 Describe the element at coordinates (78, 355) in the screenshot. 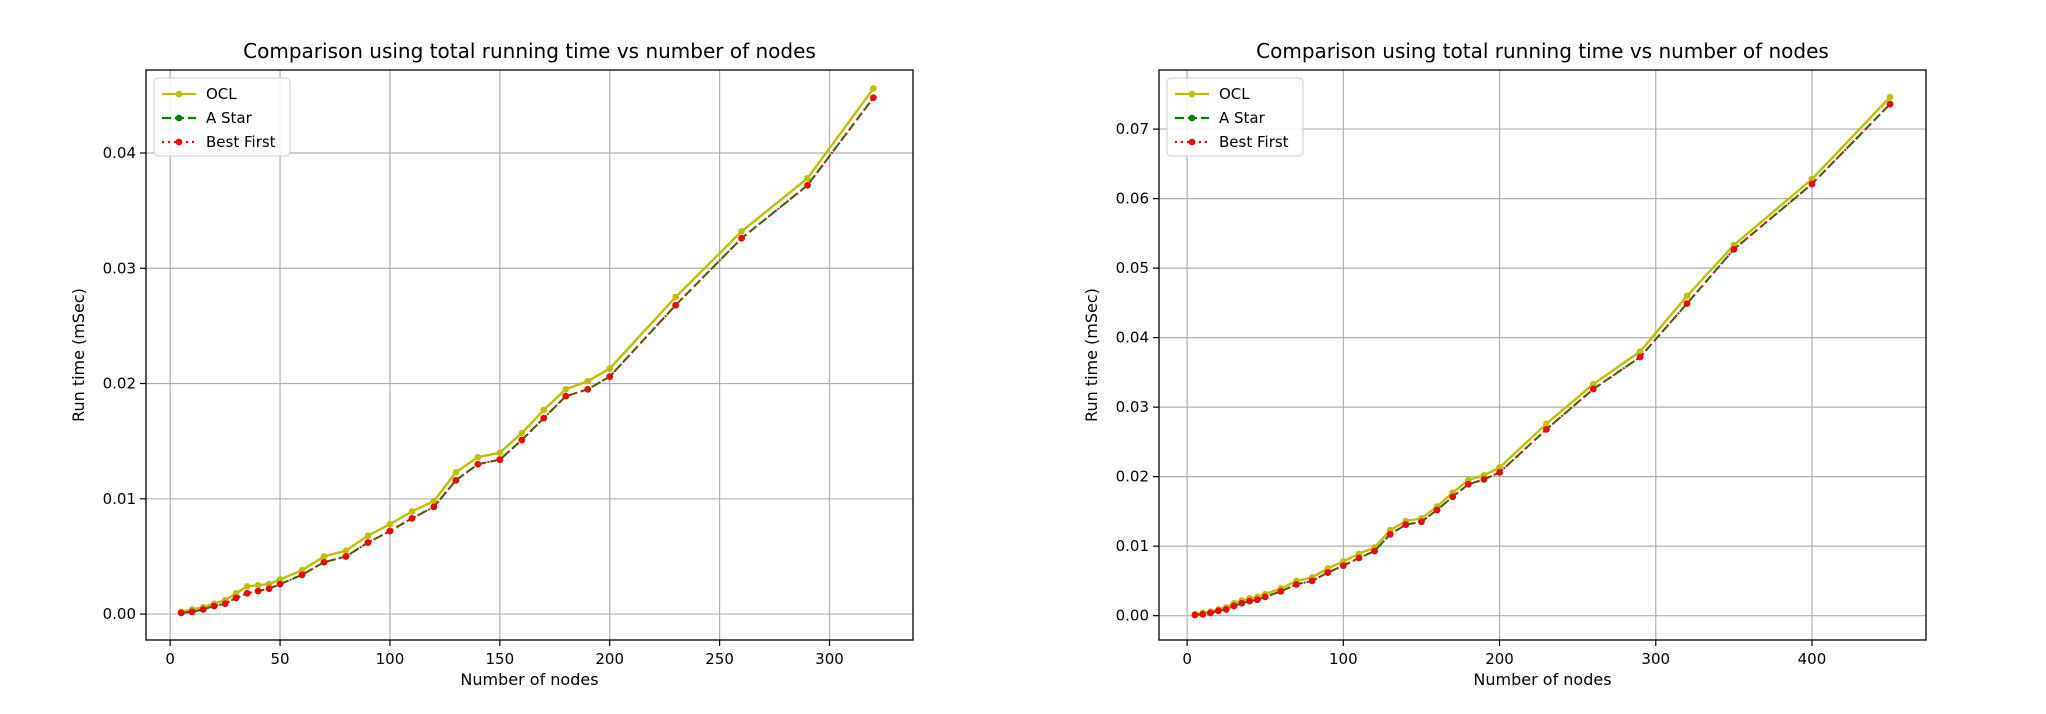

I see `y-axis-label: Run time (mSec)` at that location.